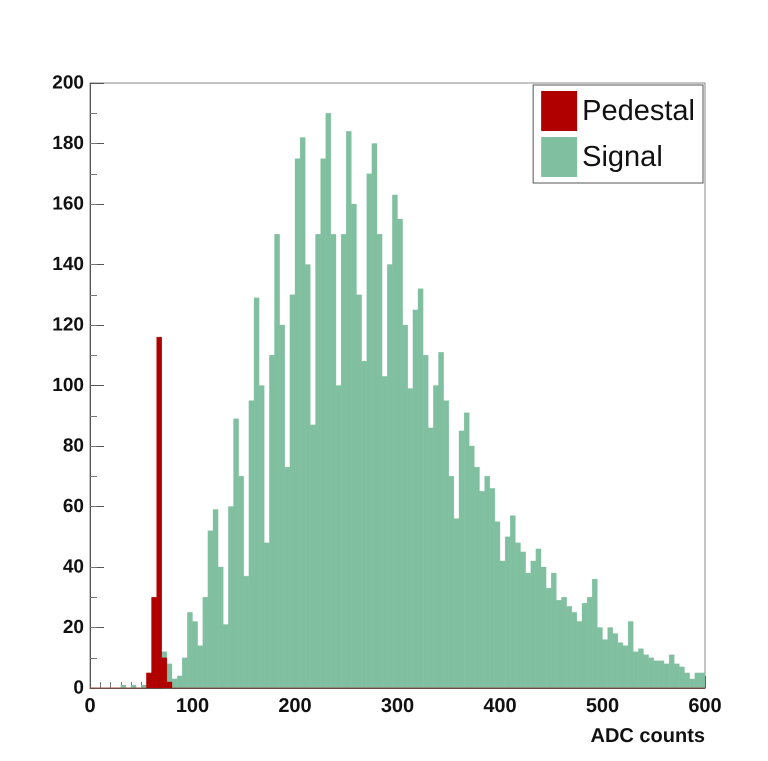 This screenshot has height=761, width=768. I want to click on legend-label: Signal, so click(622, 157).